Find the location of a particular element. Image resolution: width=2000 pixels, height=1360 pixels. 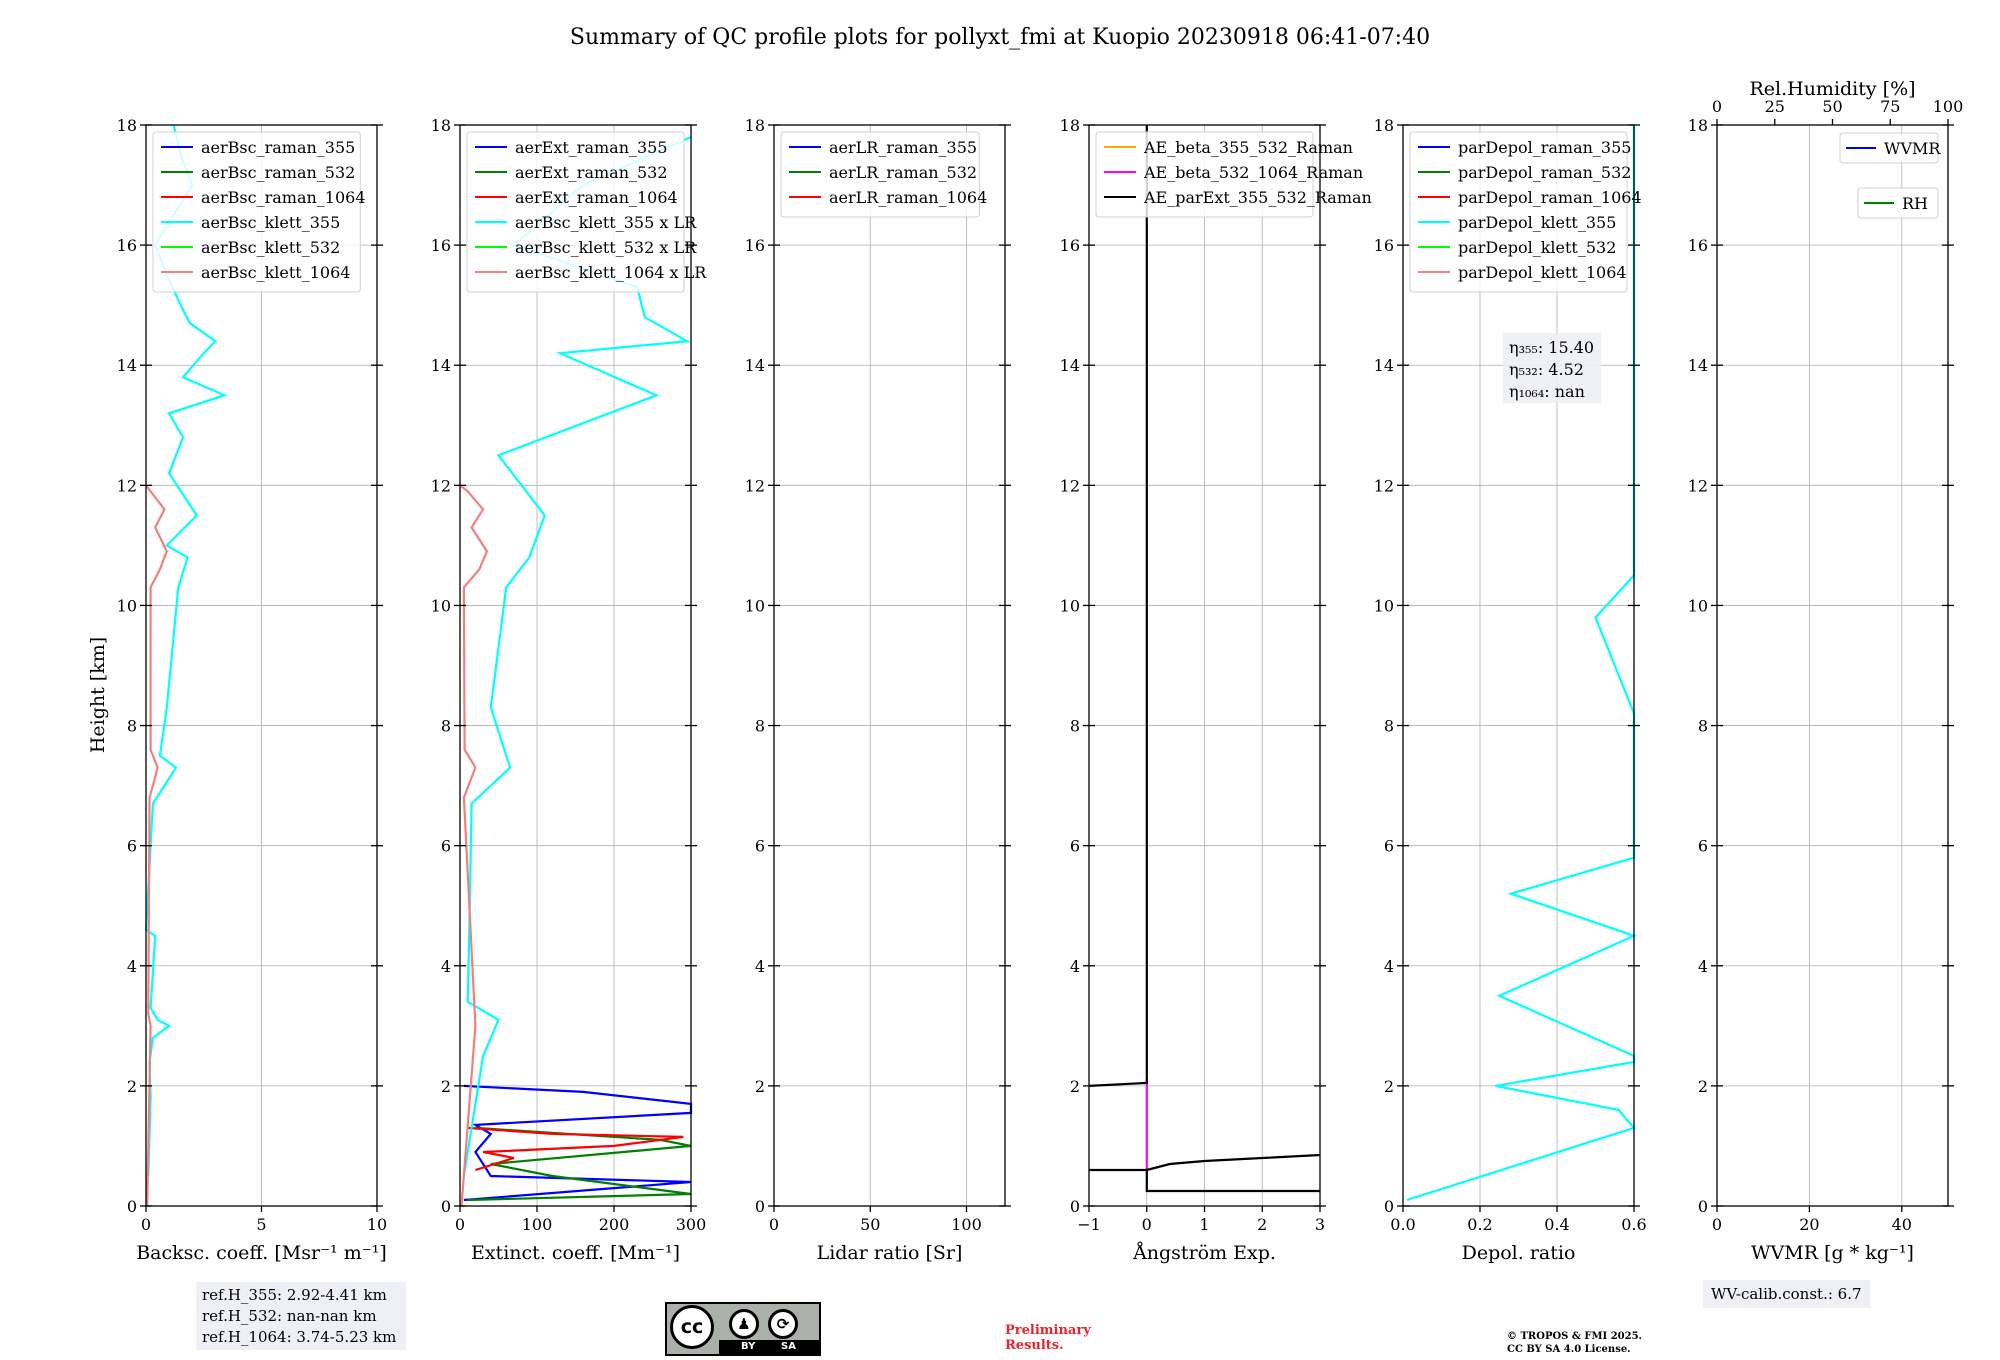

x-tick-label: 100 is located at coordinates (966, 1224).